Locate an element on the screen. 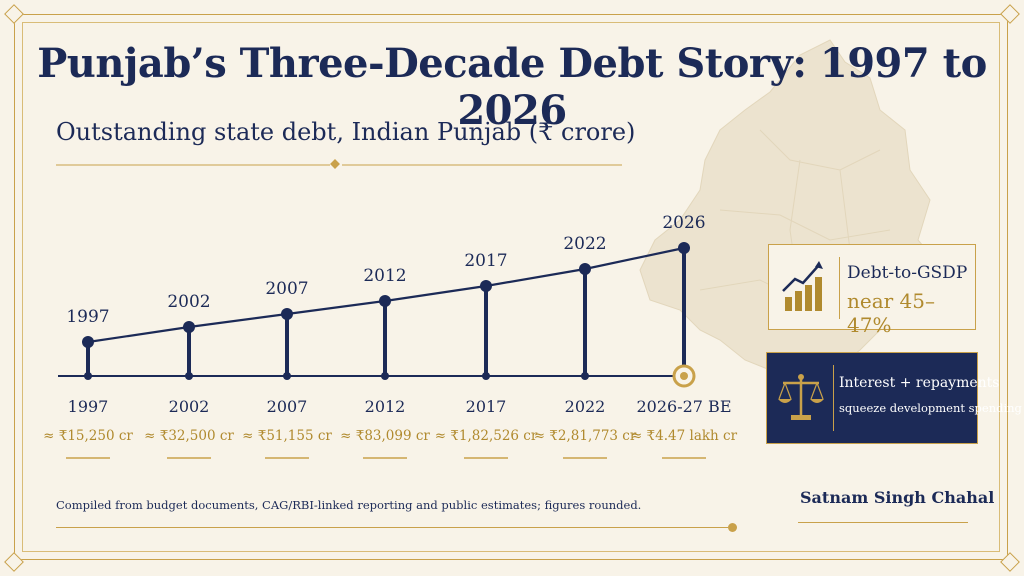  value-label-2002: ≈ ₹32,500 cr is located at coordinates (189, 436).